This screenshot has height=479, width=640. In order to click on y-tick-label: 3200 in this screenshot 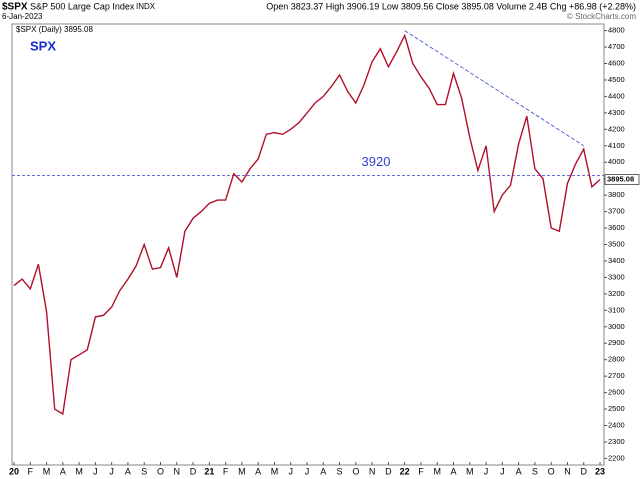, I will do `click(616, 293)`.